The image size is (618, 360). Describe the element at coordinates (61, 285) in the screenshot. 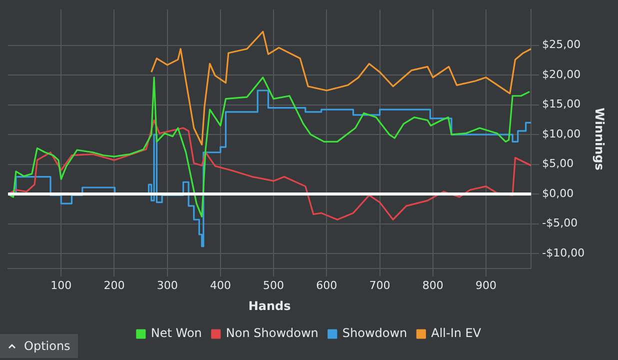

I see `x-tick-label: 100` at that location.